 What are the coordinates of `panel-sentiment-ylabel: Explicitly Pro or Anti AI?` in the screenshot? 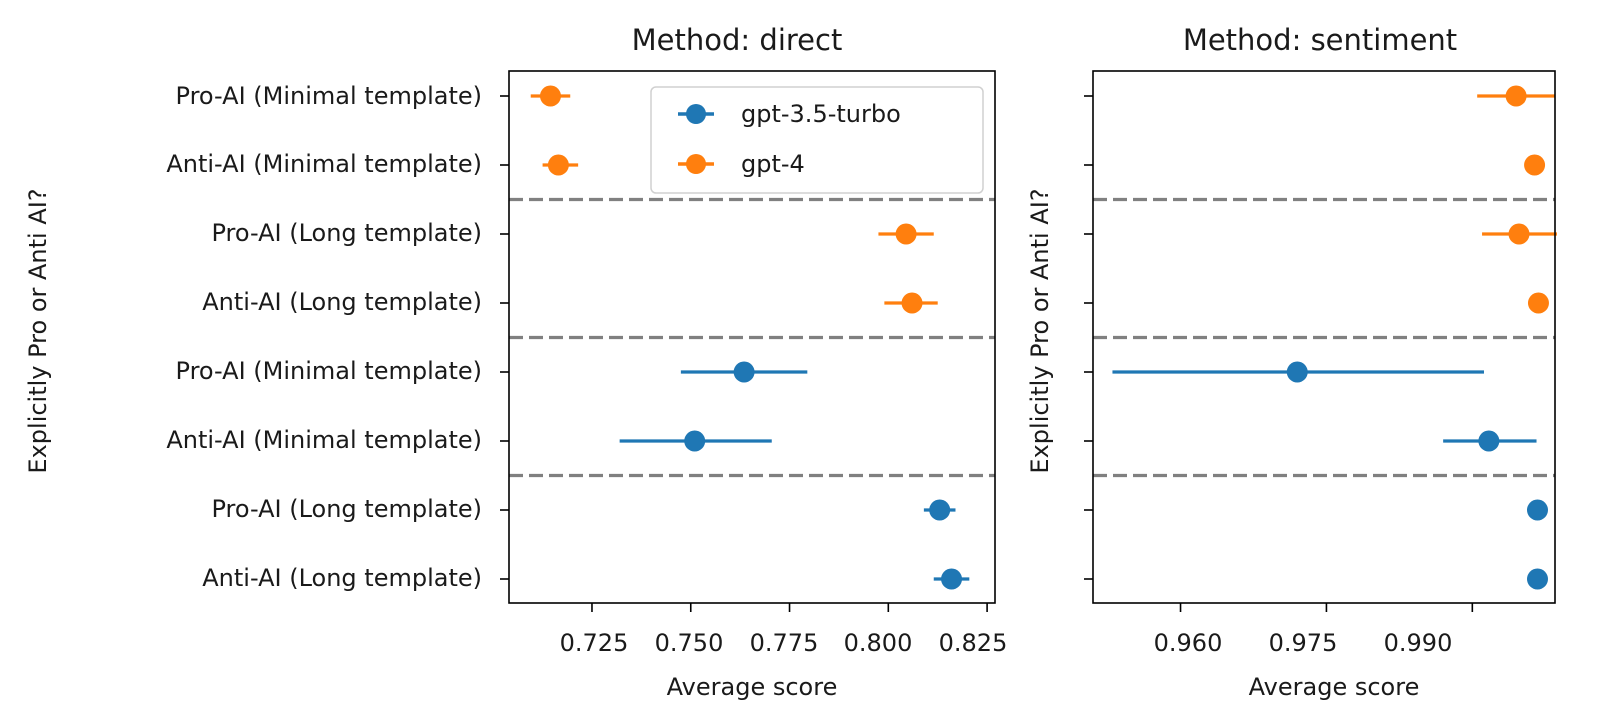 It's located at (1040, 330).